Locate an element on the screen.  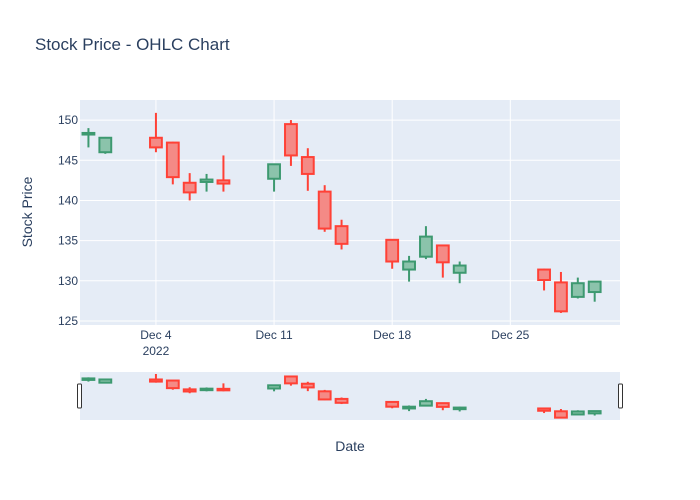
range-slider-series is located at coordinates (341, 396).